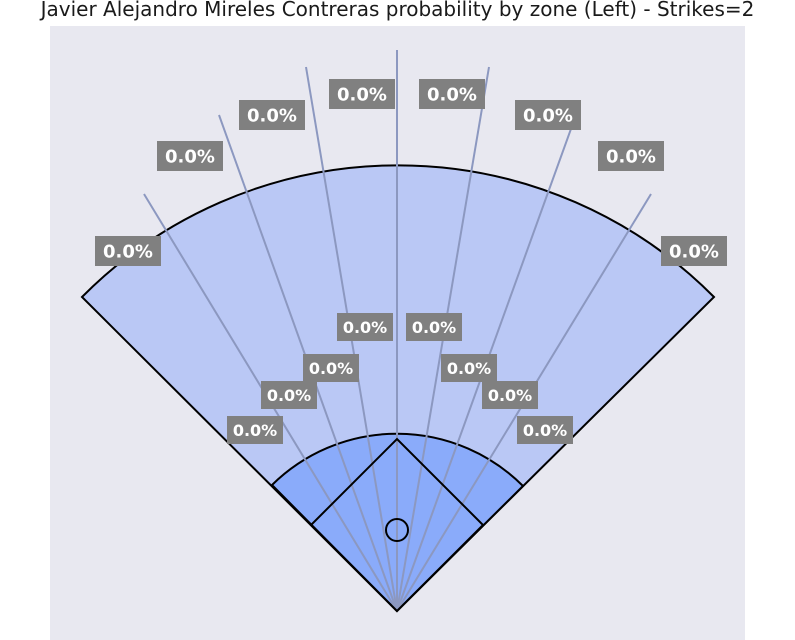  I want to click on infield-zone-label-8: 0.0%, so click(545, 430).